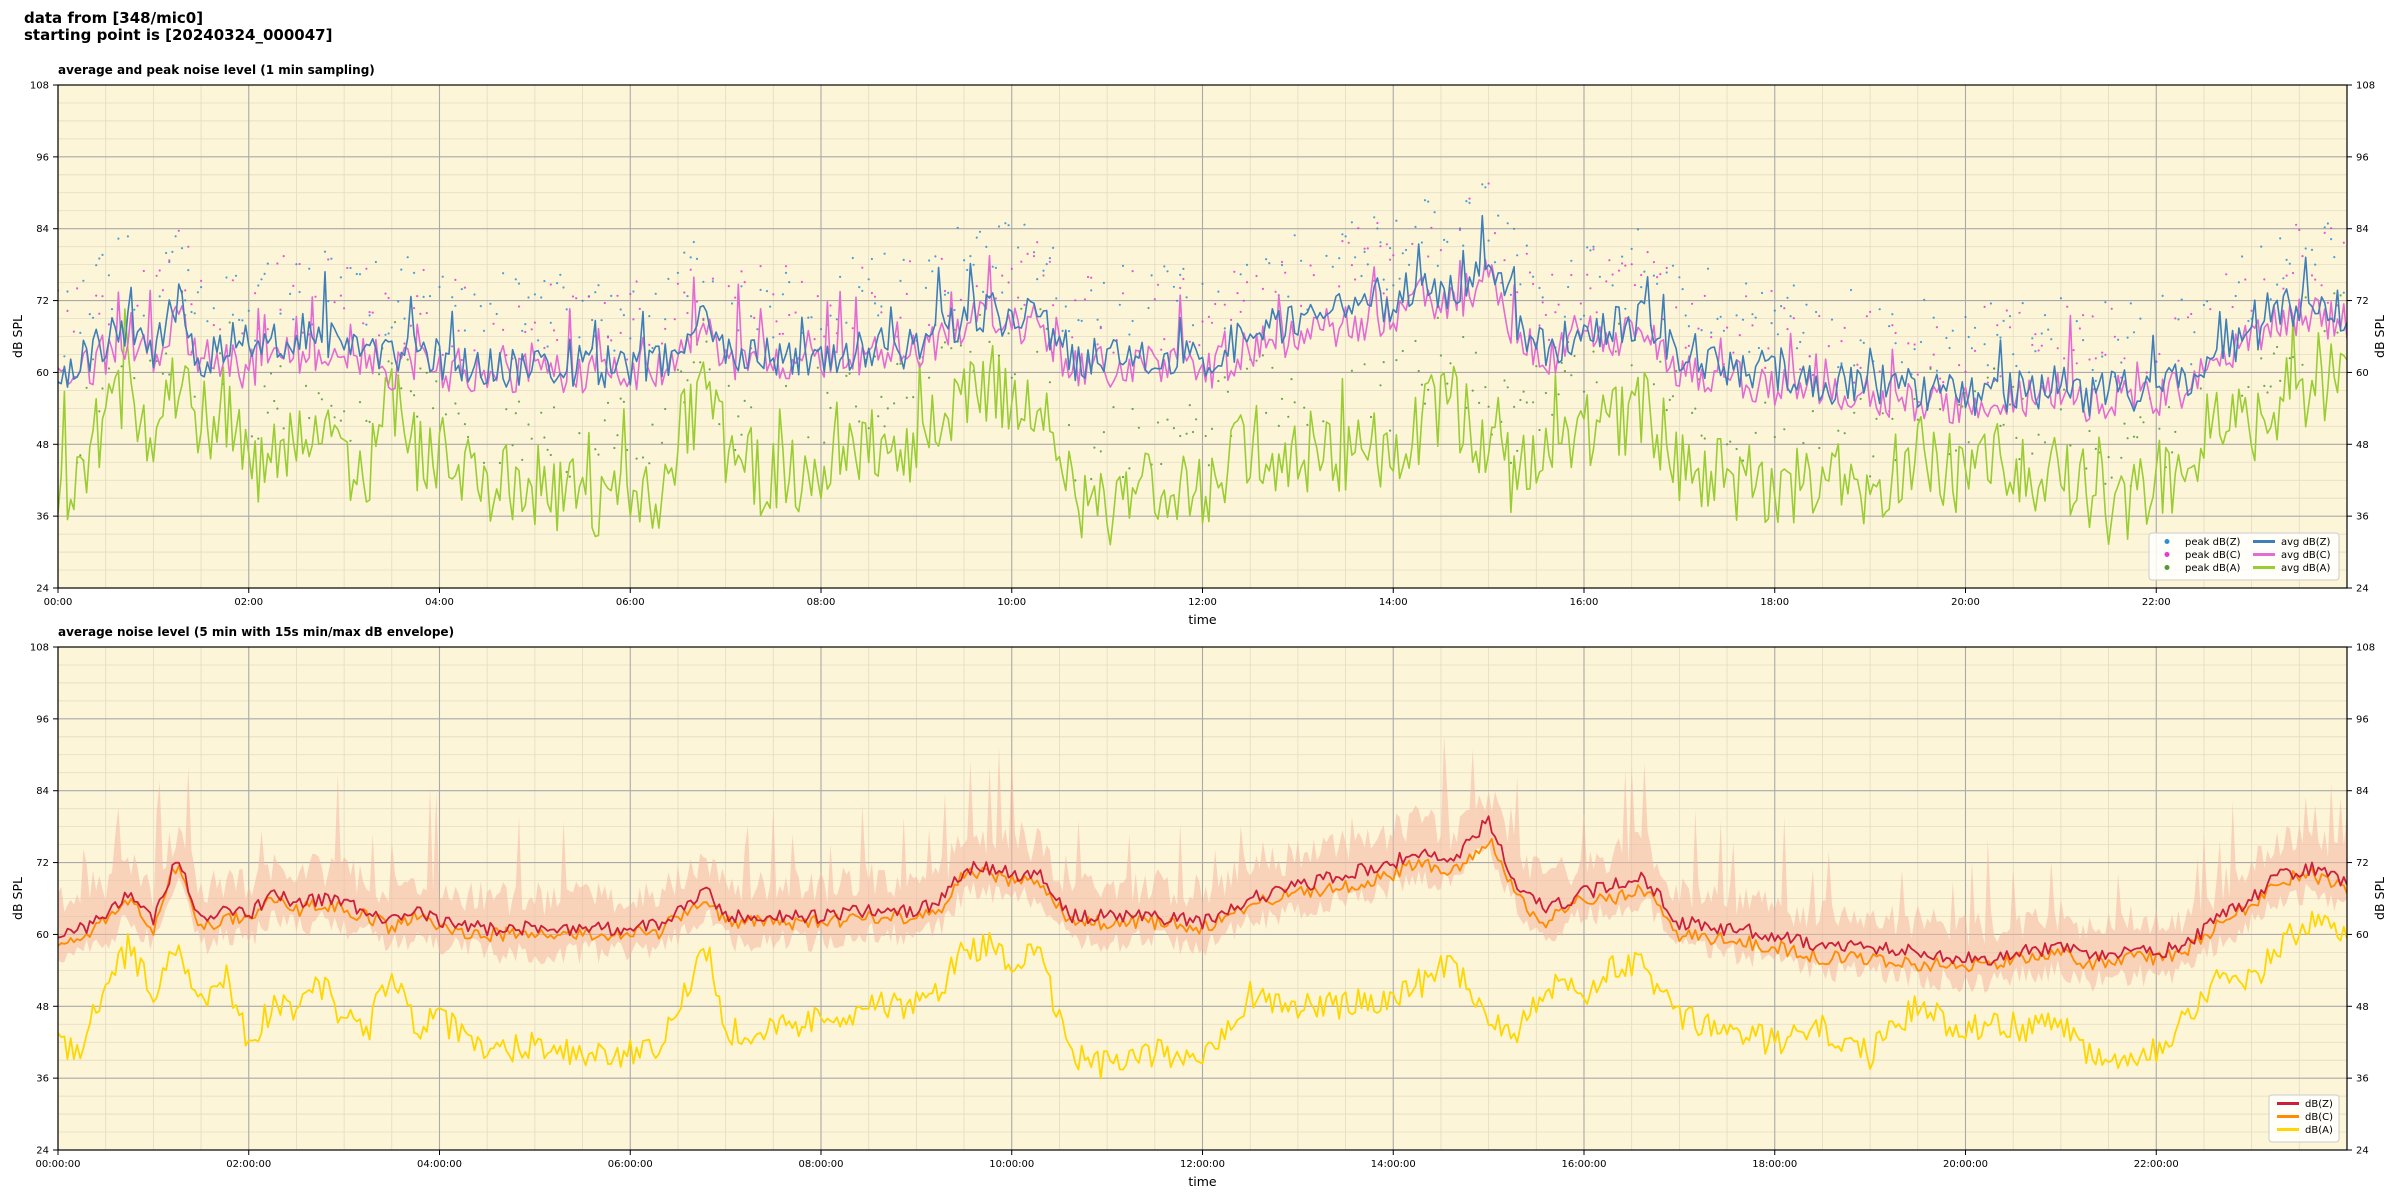  Describe the element at coordinates (2362, 935) in the screenshot. I see `y-tick-label-right: 60` at that location.